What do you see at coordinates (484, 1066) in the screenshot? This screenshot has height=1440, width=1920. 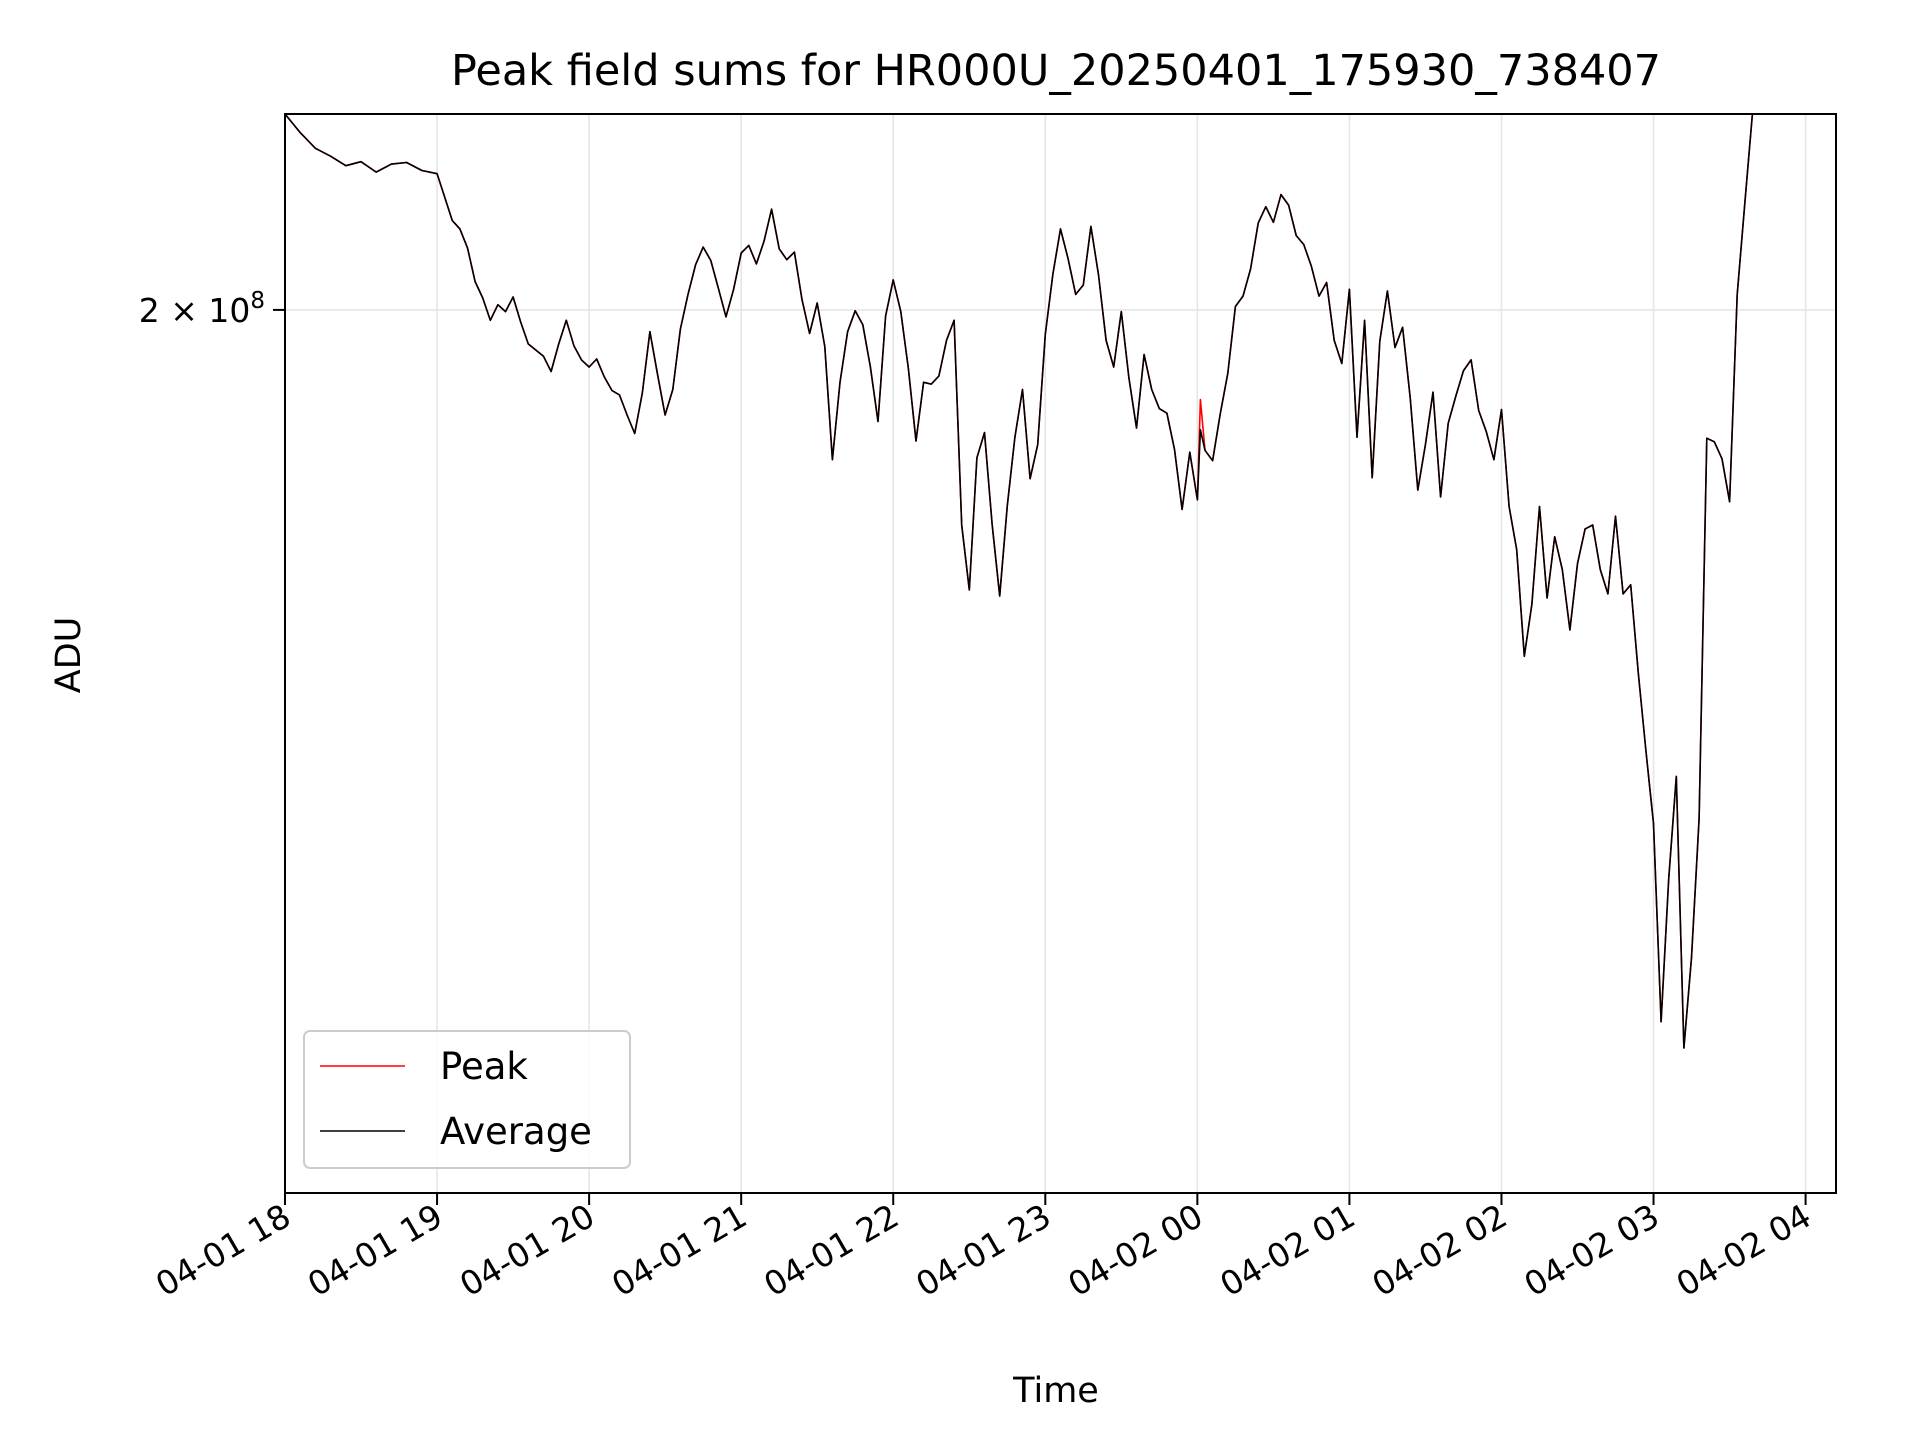 I see `legend-label-peak: Peak` at bounding box center [484, 1066].